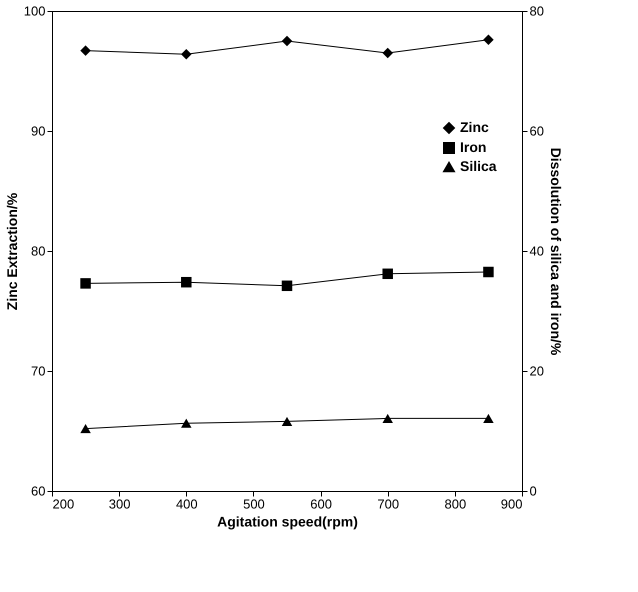  What do you see at coordinates (537, 371) in the screenshot?
I see `y2-tick-label: 20` at bounding box center [537, 371].